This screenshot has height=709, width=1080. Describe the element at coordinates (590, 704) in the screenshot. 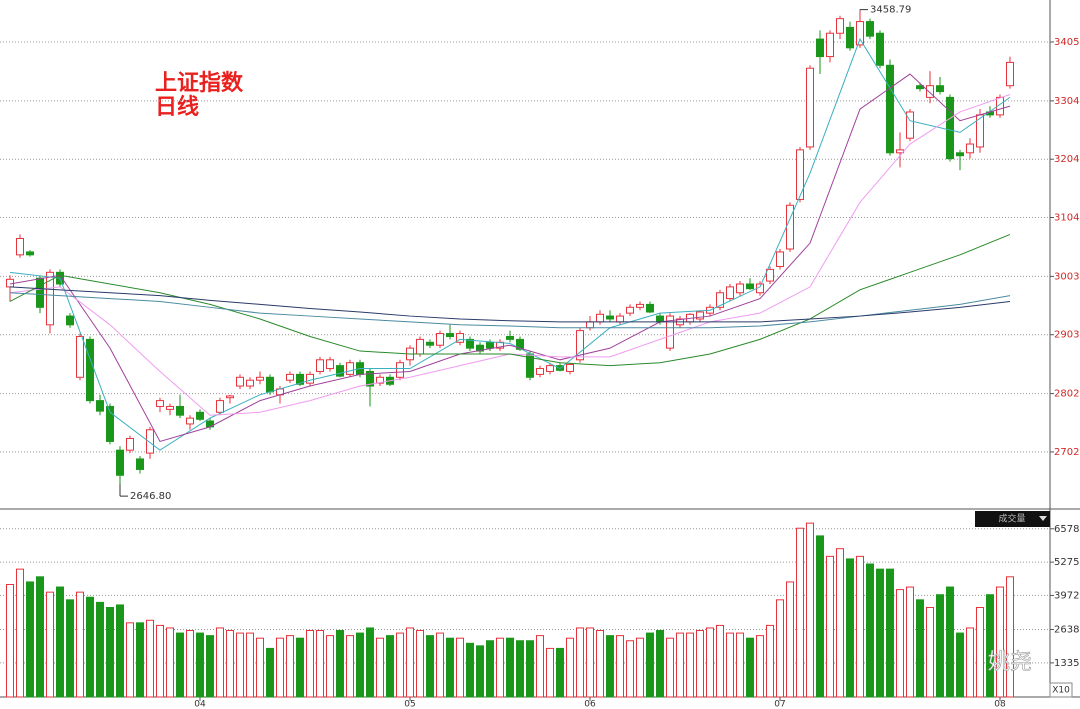

I see `x-tick-label: 06` at that location.